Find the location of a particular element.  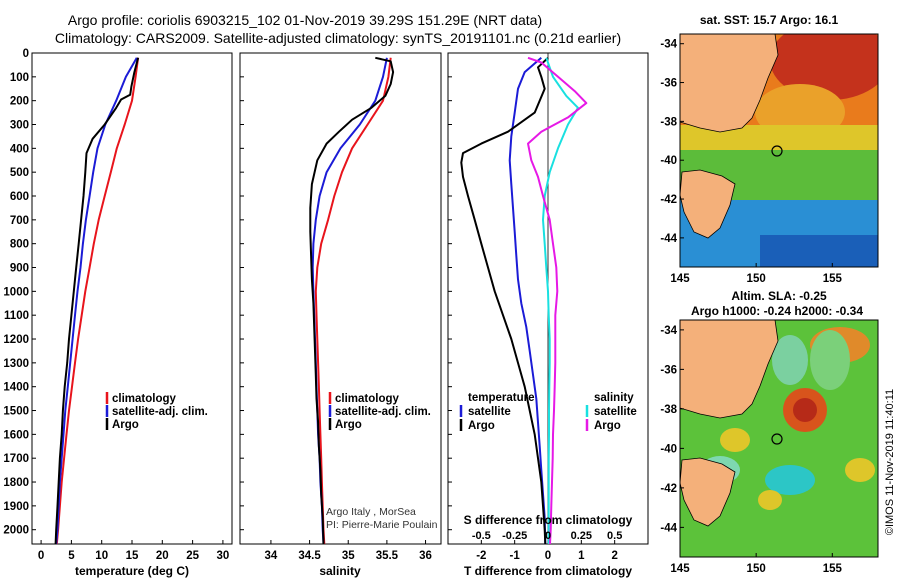

map-y-tick-label: -40 is located at coordinates (668, 449).